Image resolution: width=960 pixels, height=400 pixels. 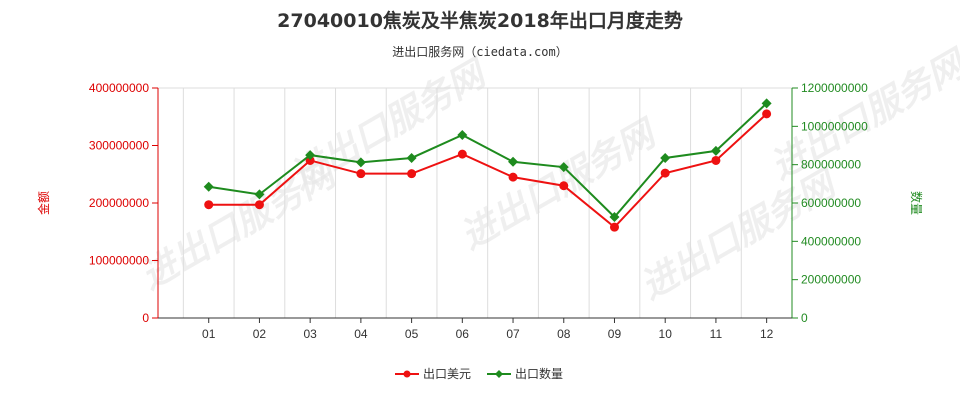 What do you see at coordinates (479, 51) in the screenshot?
I see `chart-subtitle: 进出口服务网（ciedata.com）` at bounding box center [479, 51].